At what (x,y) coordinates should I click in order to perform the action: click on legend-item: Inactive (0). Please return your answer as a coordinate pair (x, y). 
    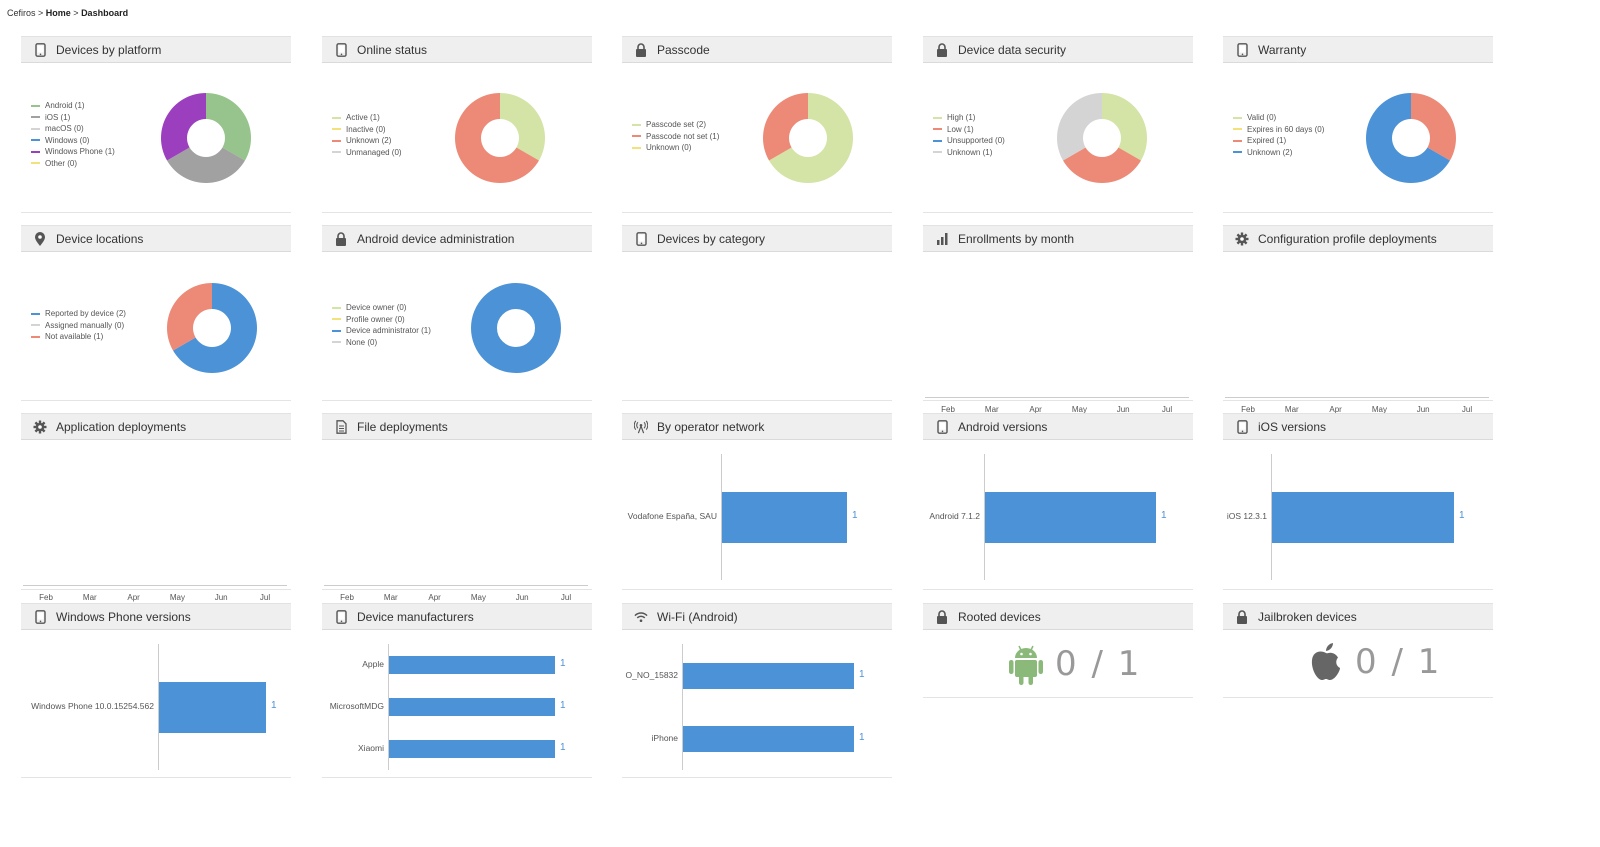
    Looking at the image, I should click on (367, 130).